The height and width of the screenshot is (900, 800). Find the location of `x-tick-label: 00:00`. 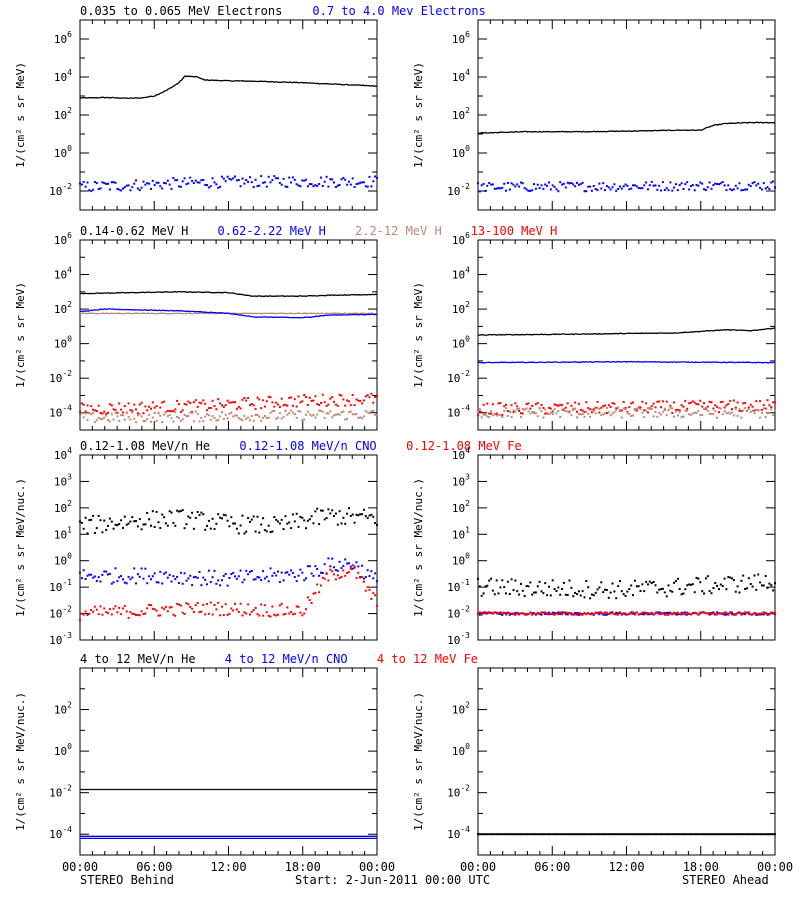

x-tick-label: 00:00 is located at coordinates (478, 867).